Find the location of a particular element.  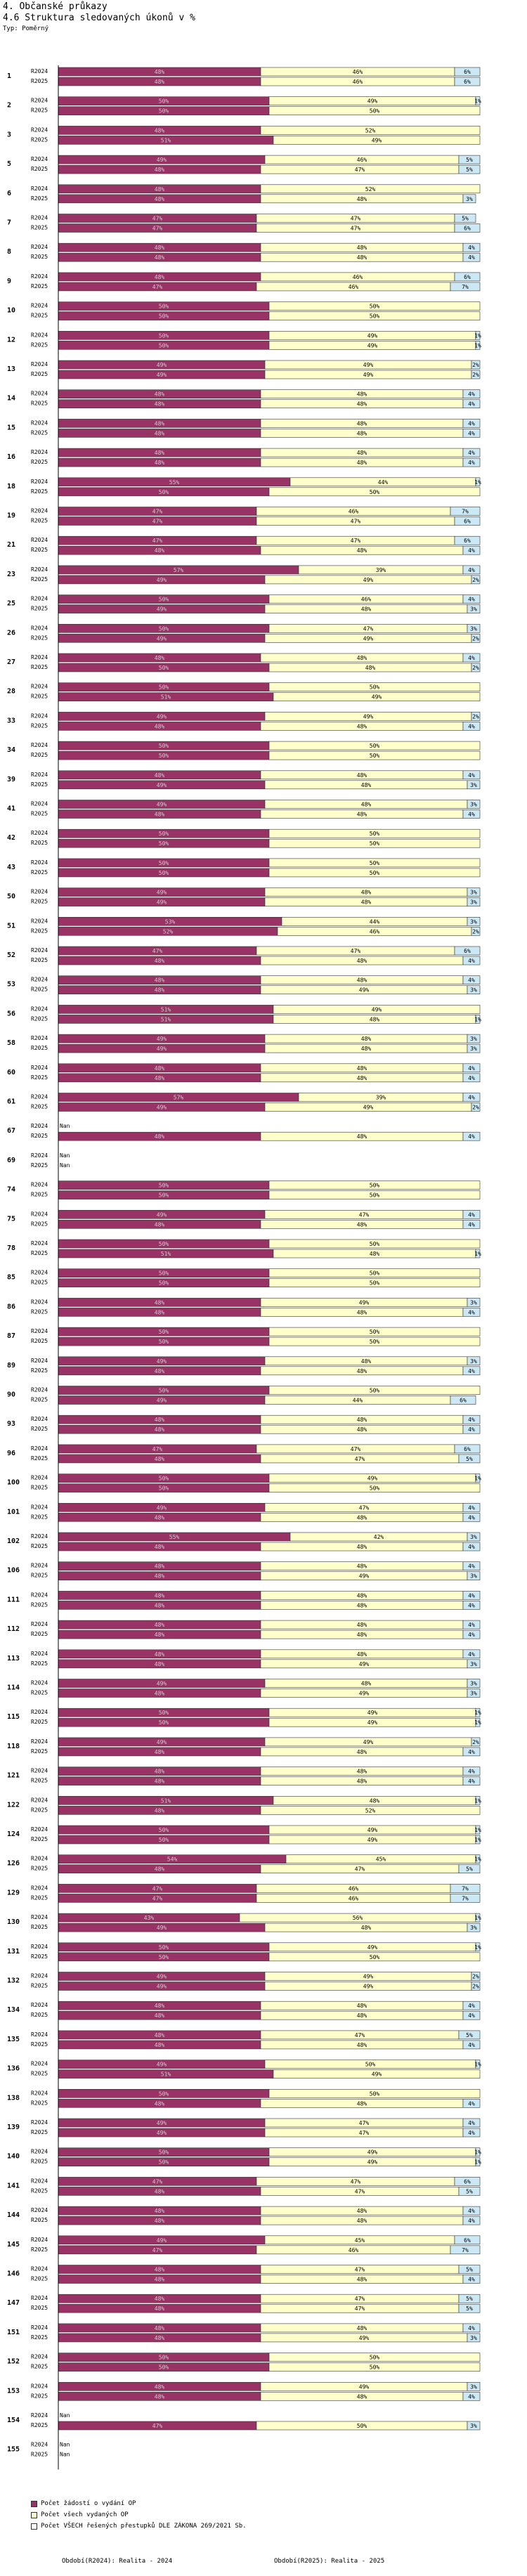

group-label: 18 is located at coordinates (11, 486).